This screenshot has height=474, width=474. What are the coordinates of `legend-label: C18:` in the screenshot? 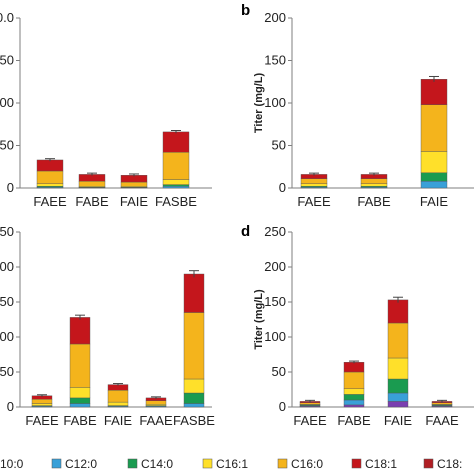 It's located at (449, 464).